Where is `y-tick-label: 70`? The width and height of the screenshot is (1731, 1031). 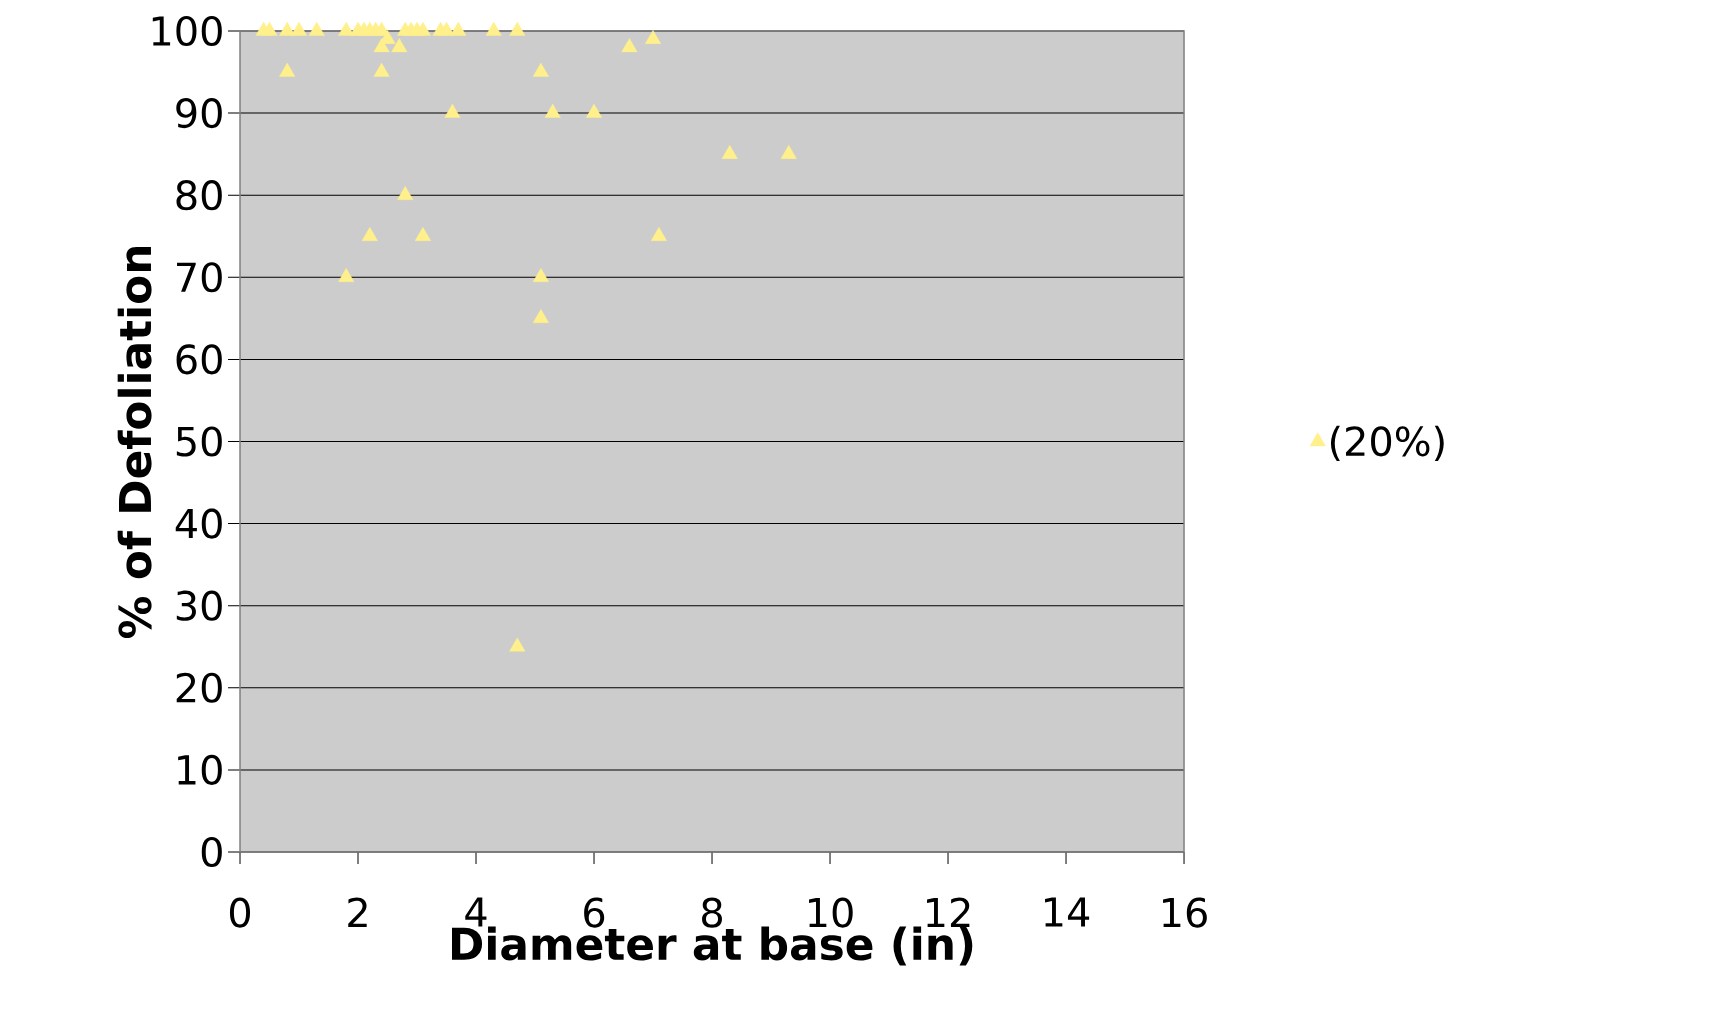
y-tick-label: 70 is located at coordinates (199, 277).